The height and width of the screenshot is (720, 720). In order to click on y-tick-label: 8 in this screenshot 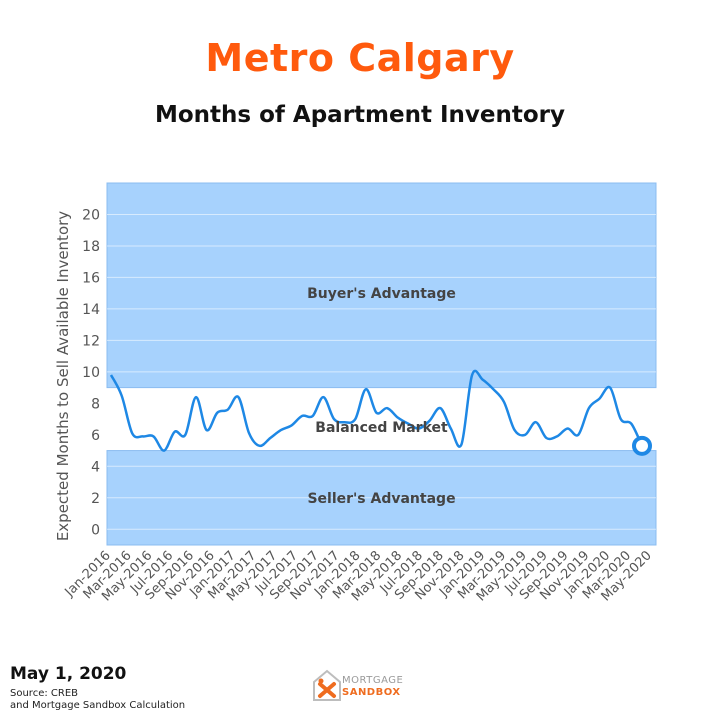, I will do `click(95, 404)`.